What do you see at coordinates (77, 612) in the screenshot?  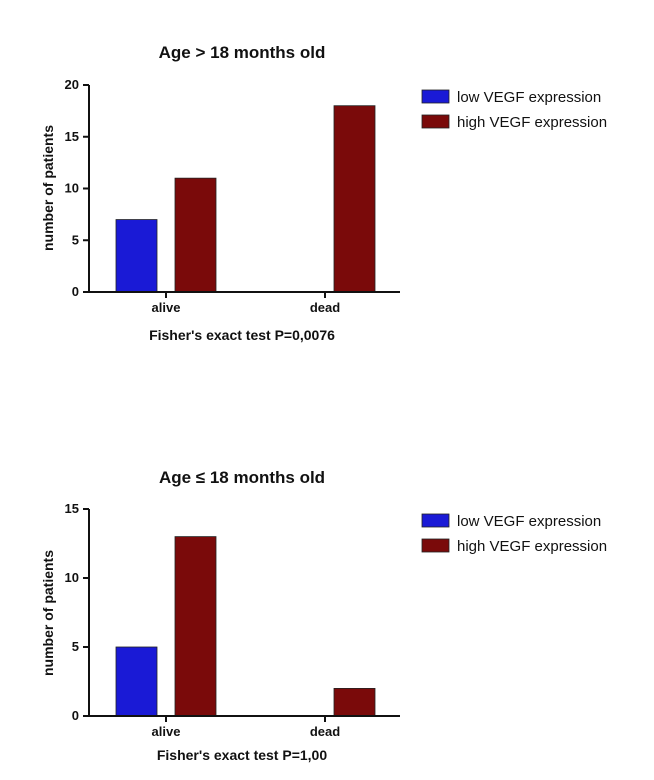 I see `chart-2-y-ticks: 0 5 10 15` at bounding box center [77, 612].